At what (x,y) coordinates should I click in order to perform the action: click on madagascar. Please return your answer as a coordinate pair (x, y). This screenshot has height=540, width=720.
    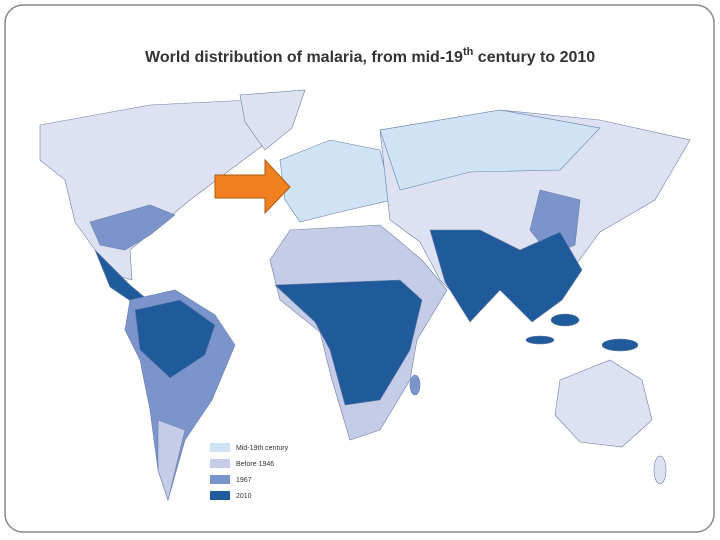
    Looking at the image, I should click on (415, 385).